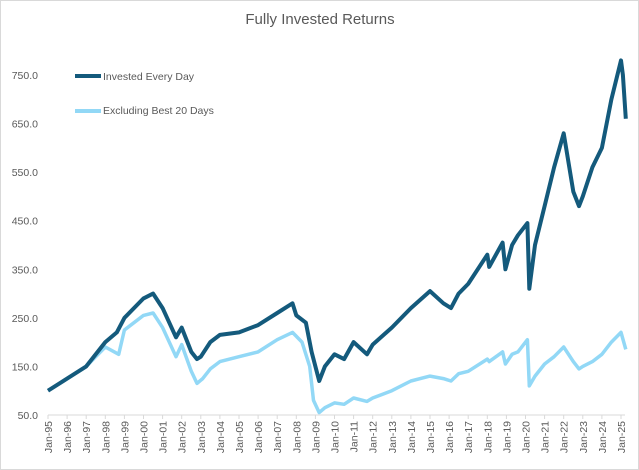 This screenshot has width=639, height=470. Describe the element at coordinates (25, 222) in the screenshot. I see `y-tick-label: 450.0` at that location.